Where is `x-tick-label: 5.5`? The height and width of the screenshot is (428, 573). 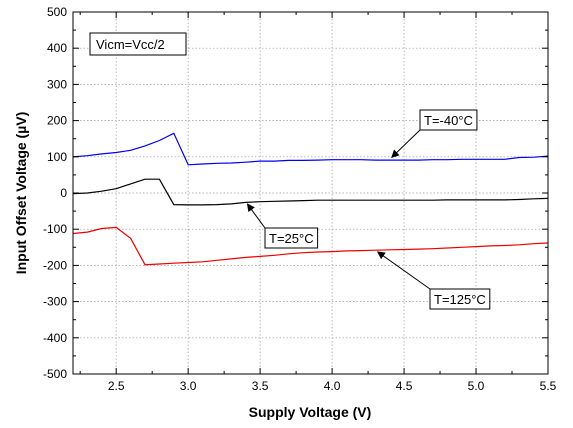 x-tick-label: 5.5 is located at coordinates (548, 386).